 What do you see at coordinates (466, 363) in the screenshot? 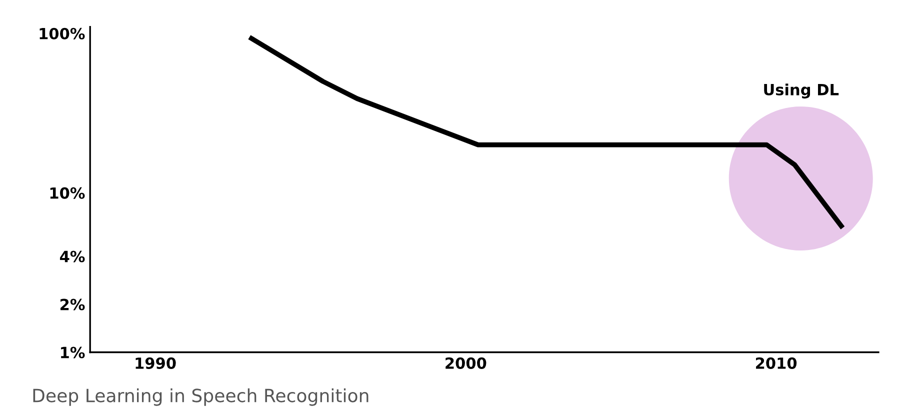
I see `x-tick-label: 2000` at bounding box center [466, 363].